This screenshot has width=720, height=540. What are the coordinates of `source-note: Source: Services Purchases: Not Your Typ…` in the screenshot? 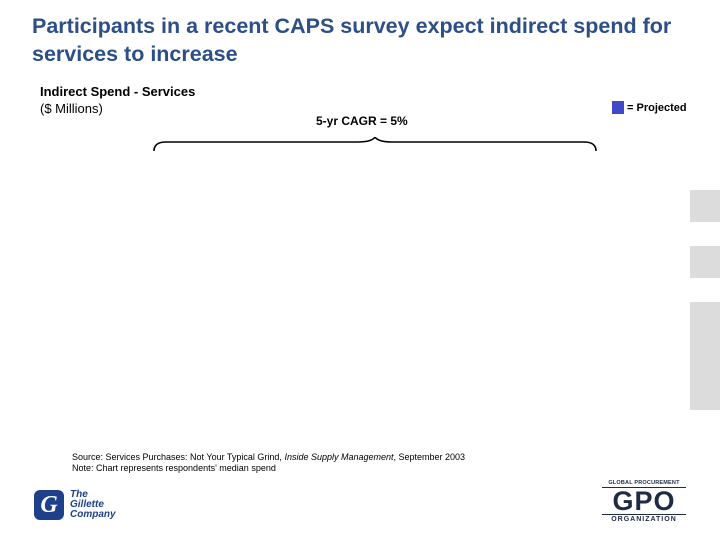 It's located at (268, 462).